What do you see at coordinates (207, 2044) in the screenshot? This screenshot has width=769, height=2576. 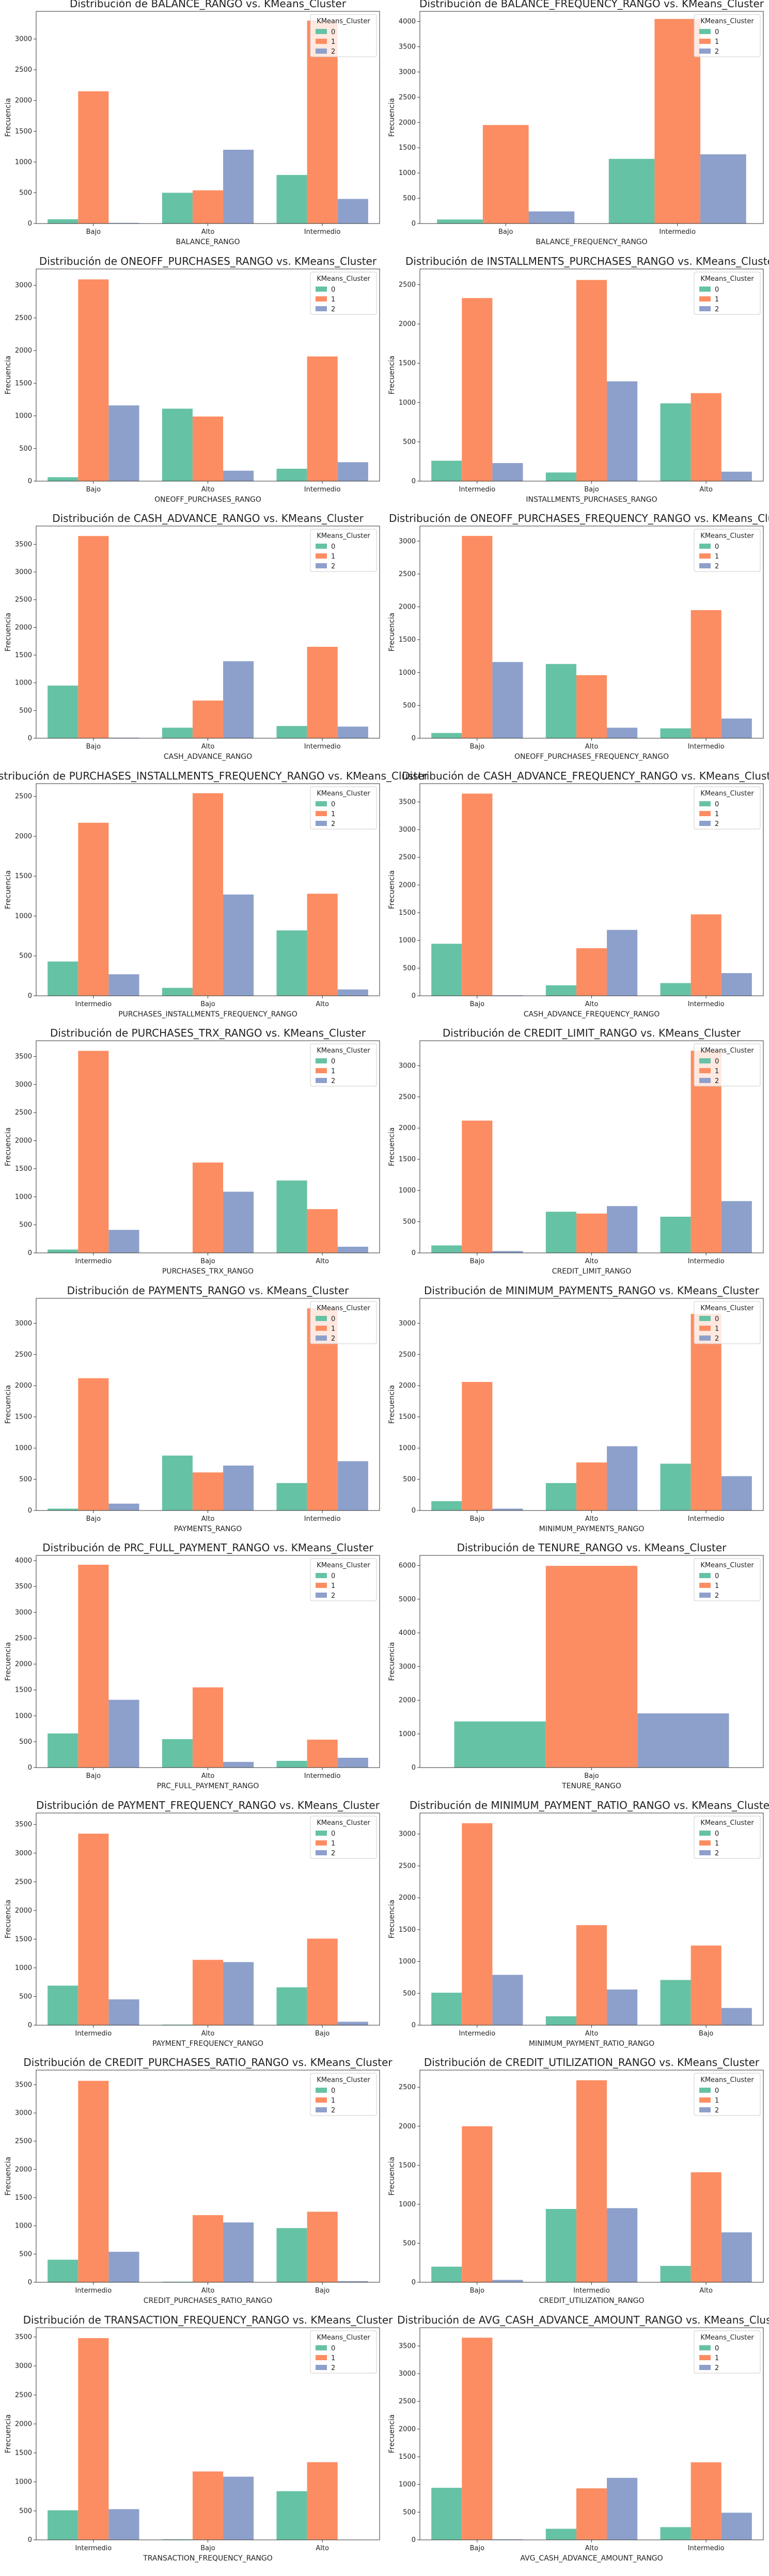 I see `x-axis-label: PAYMENT_FREQUENCY_RANGO` at bounding box center [207, 2044].